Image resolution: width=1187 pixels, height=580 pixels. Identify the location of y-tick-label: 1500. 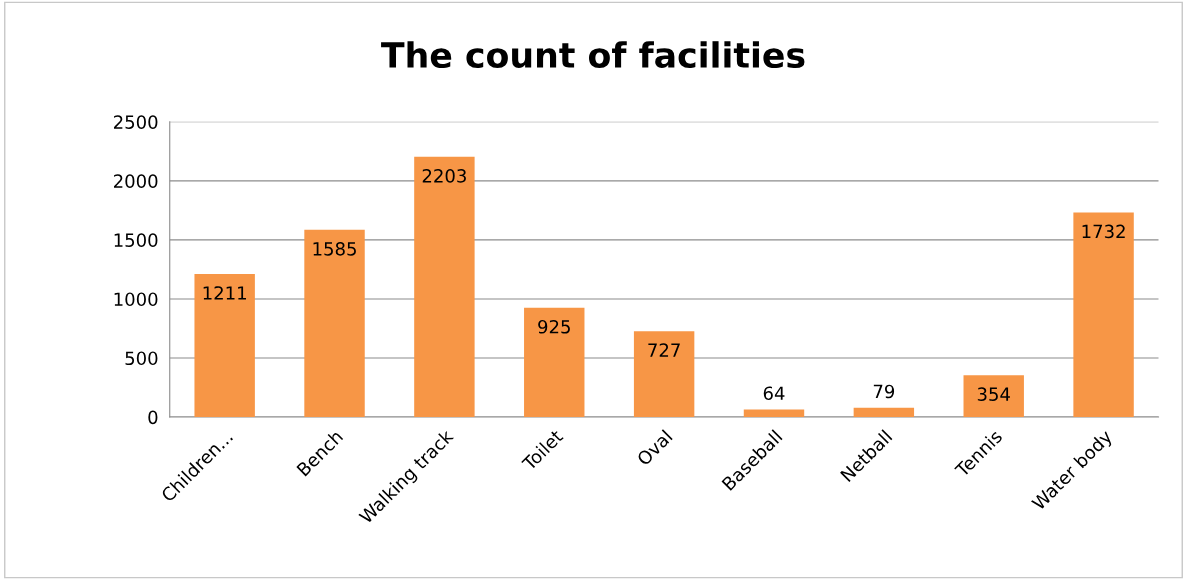
(136, 240).